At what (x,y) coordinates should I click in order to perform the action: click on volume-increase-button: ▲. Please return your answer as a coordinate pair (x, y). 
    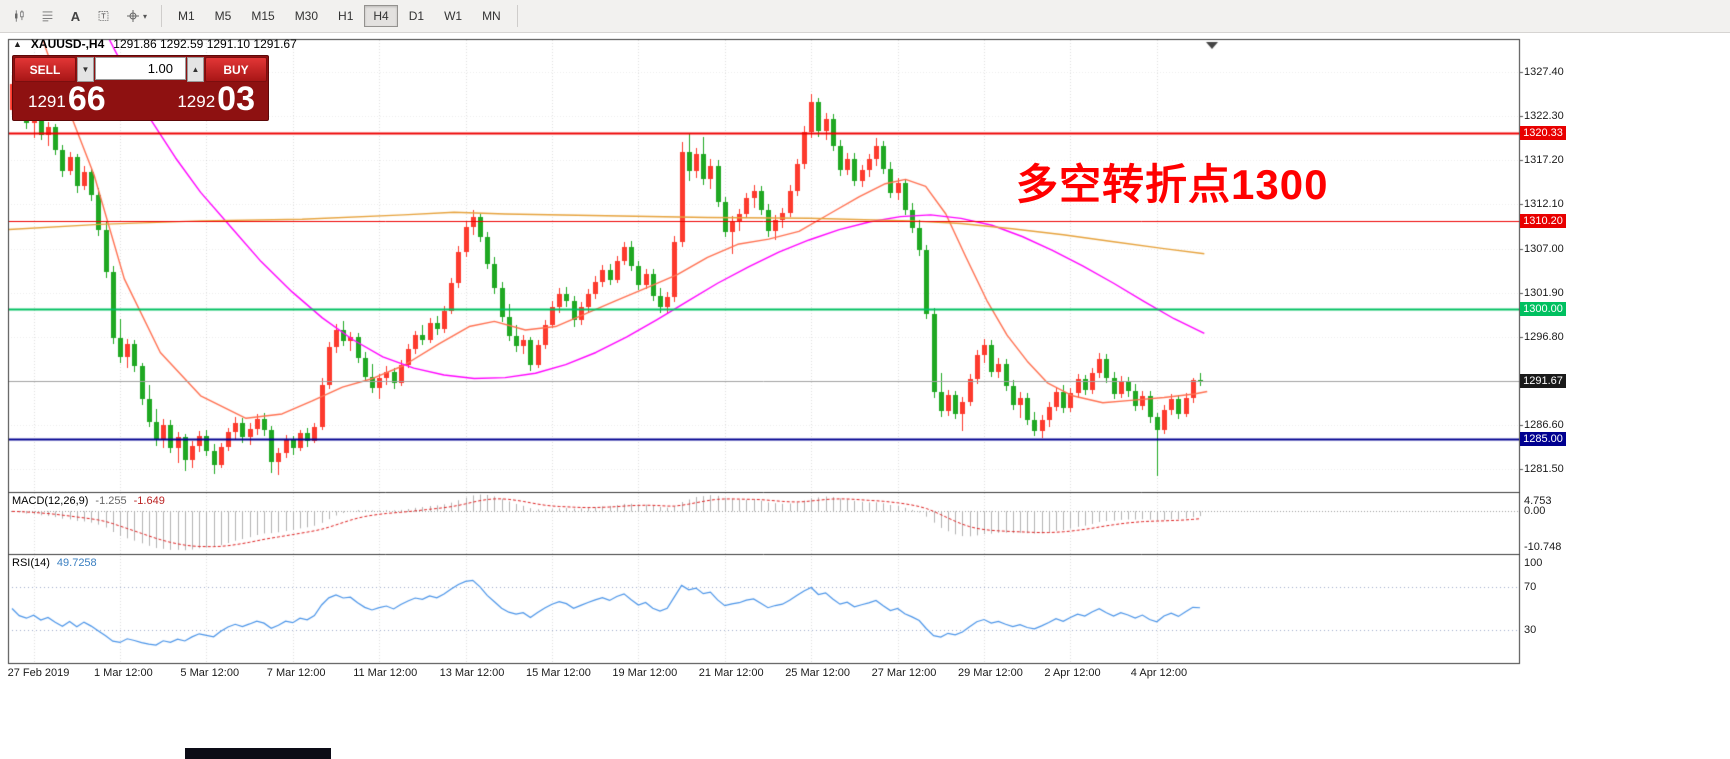
    Looking at the image, I should click on (195, 69).